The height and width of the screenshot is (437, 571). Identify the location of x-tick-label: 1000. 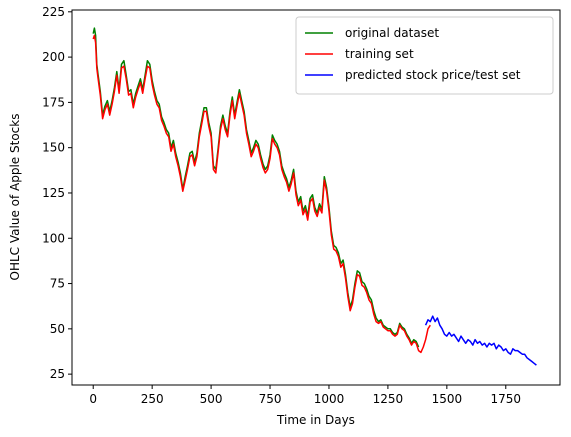
(329, 399).